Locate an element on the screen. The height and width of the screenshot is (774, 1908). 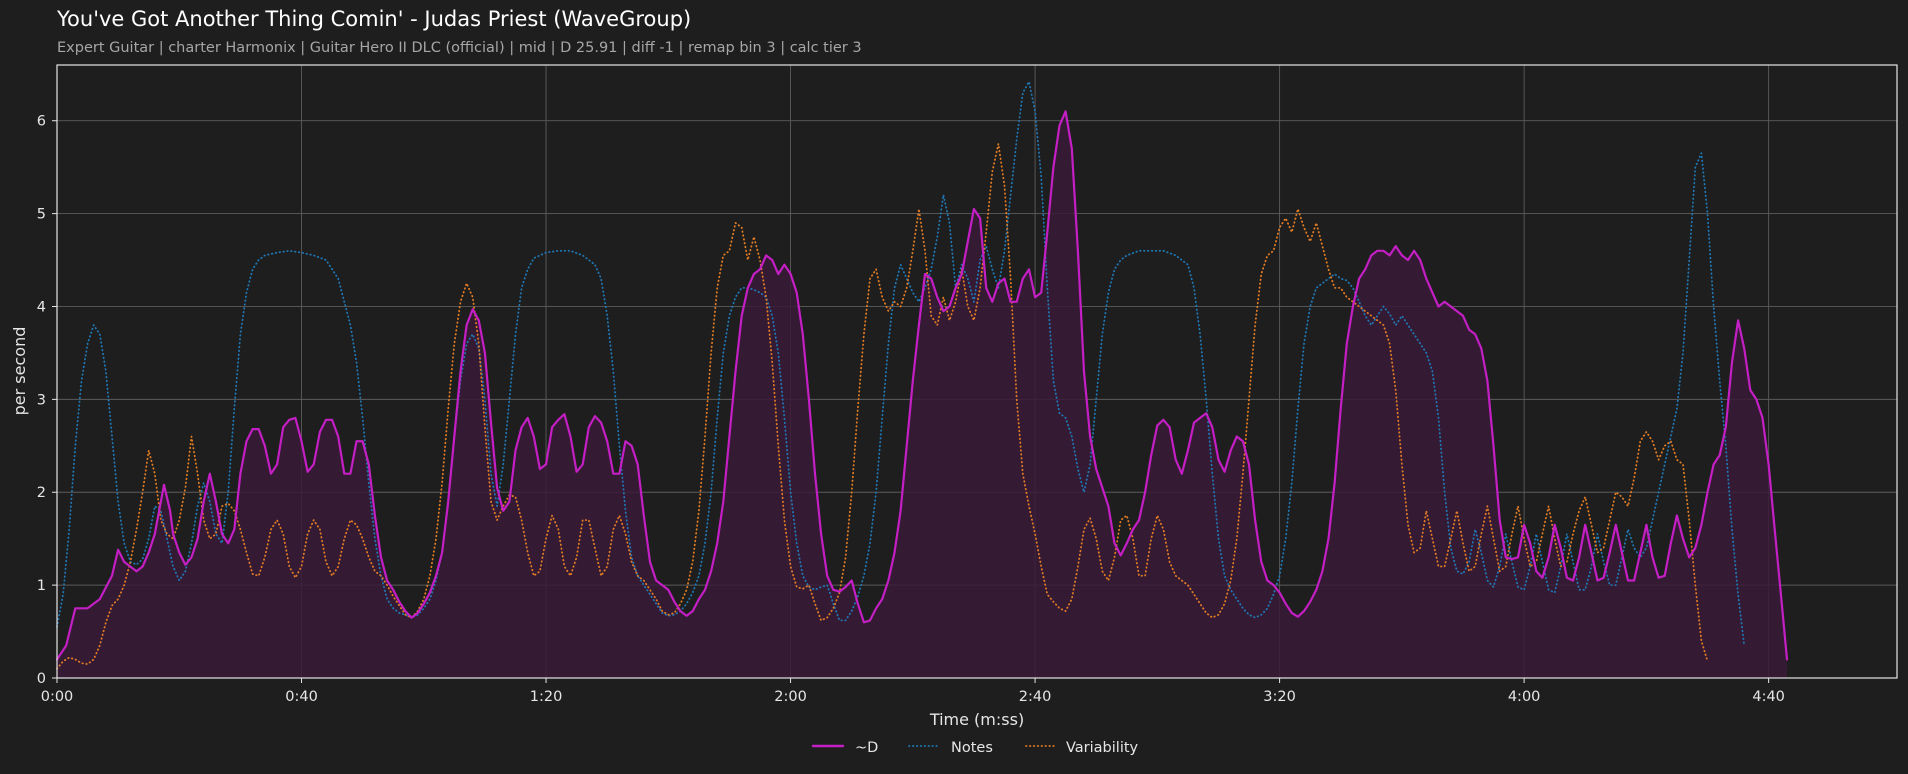
y-tick-label: 6 is located at coordinates (41, 122).